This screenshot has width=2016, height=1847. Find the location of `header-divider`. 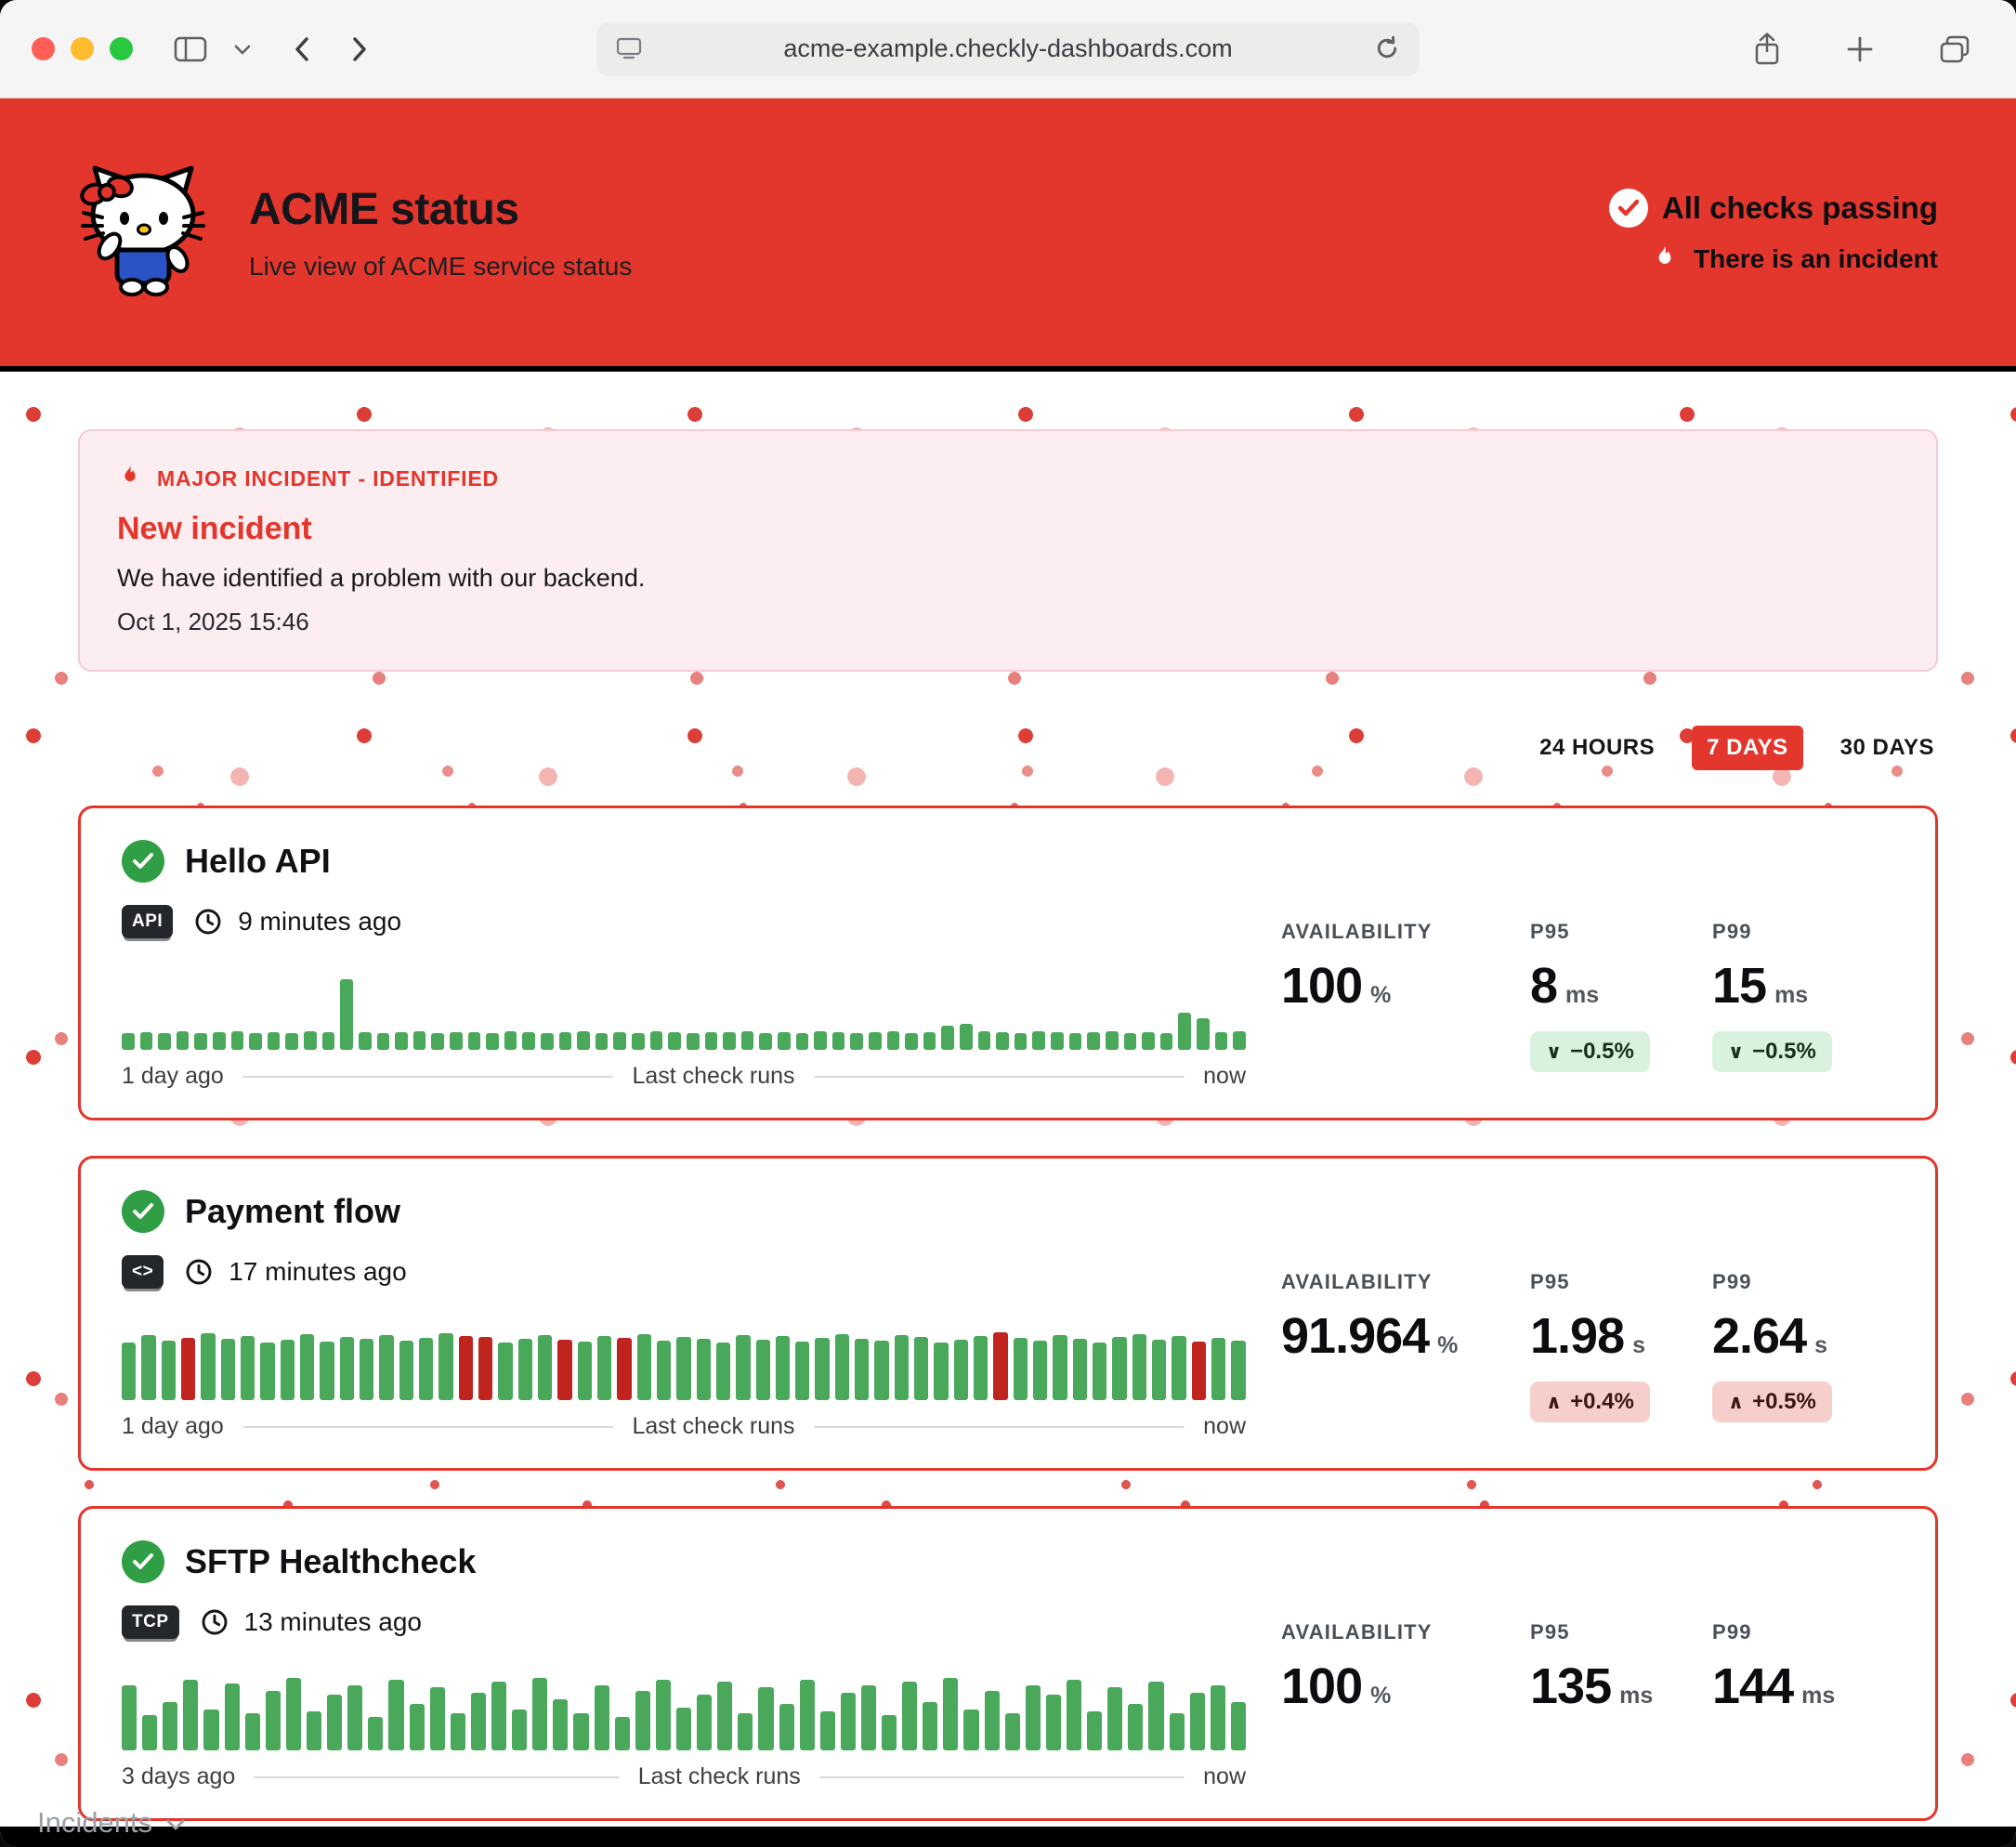

header-divider is located at coordinates (1008, 369).